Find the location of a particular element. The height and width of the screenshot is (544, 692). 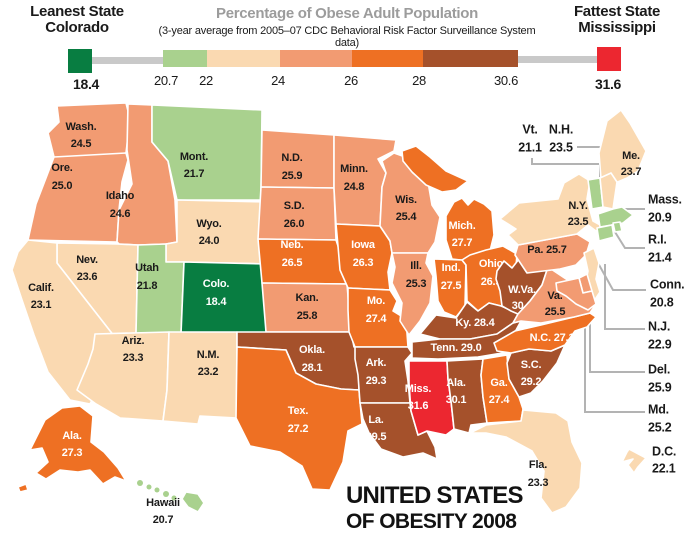

state-label-ct: Conn. is located at coordinates (667, 284).